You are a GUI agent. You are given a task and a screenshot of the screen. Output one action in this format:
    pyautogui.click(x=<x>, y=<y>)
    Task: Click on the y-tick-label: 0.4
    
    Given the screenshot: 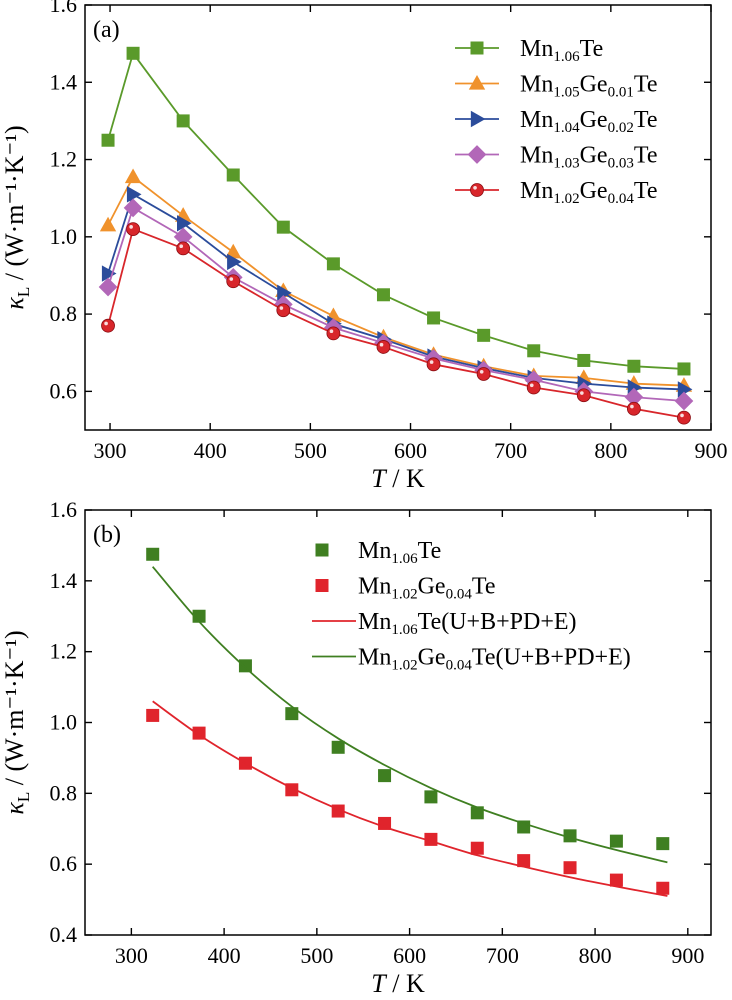 What is the action you would take?
    pyautogui.click(x=64, y=934)
    